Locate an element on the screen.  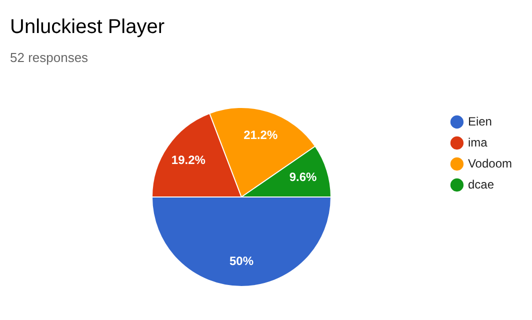
legend-label: Eien is located at coordinates (480, 121).